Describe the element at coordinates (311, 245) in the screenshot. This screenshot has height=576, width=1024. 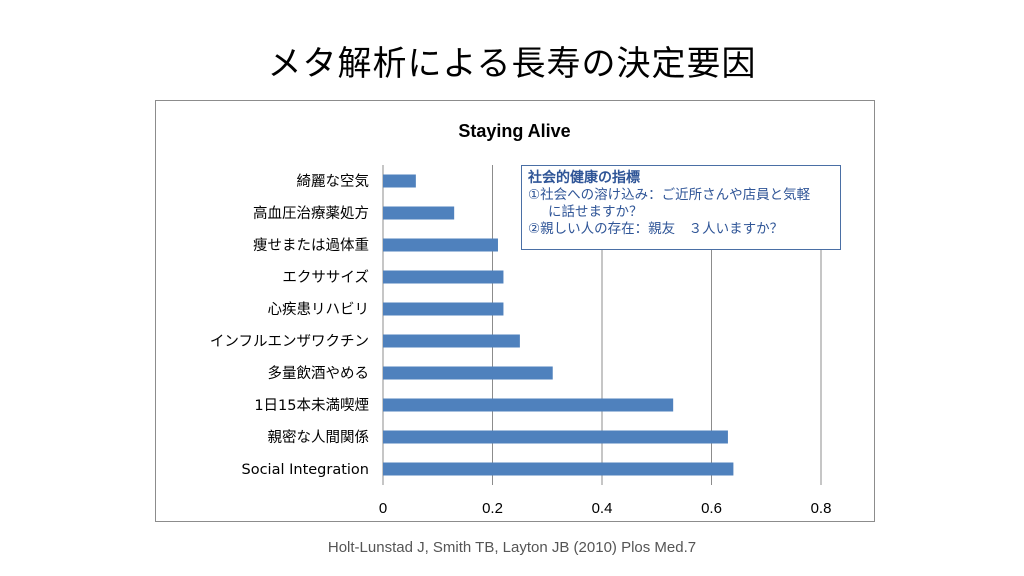
I see `category-label: 痩せまたは過体重` at that location.